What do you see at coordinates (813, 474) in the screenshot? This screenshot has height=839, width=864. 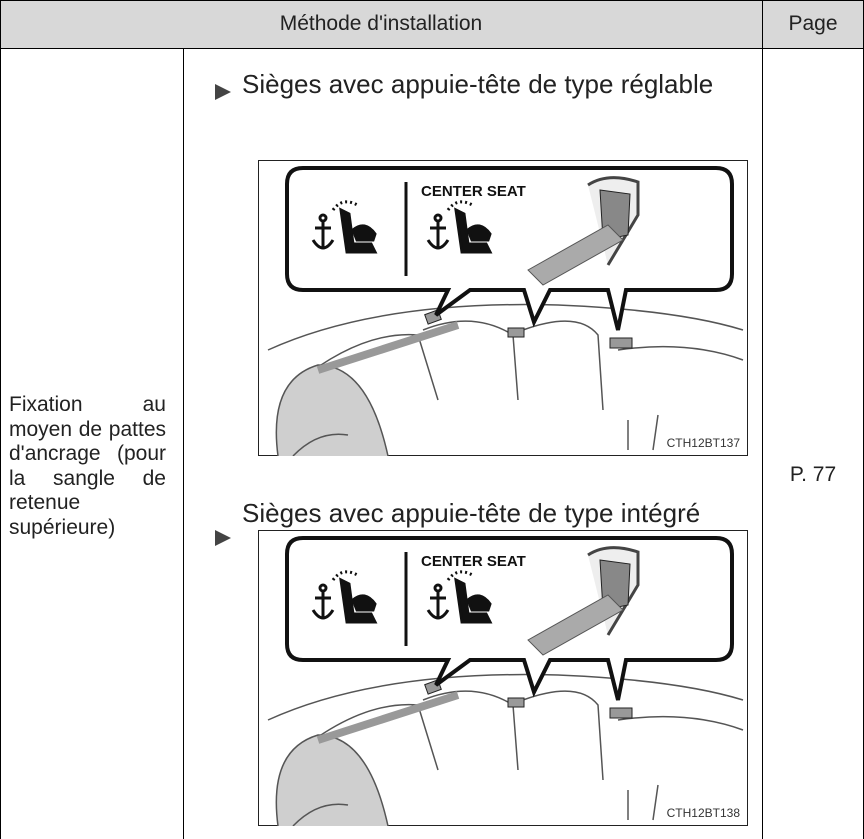 I see `page-ref: P. 77` at bounding box center [813, 474].